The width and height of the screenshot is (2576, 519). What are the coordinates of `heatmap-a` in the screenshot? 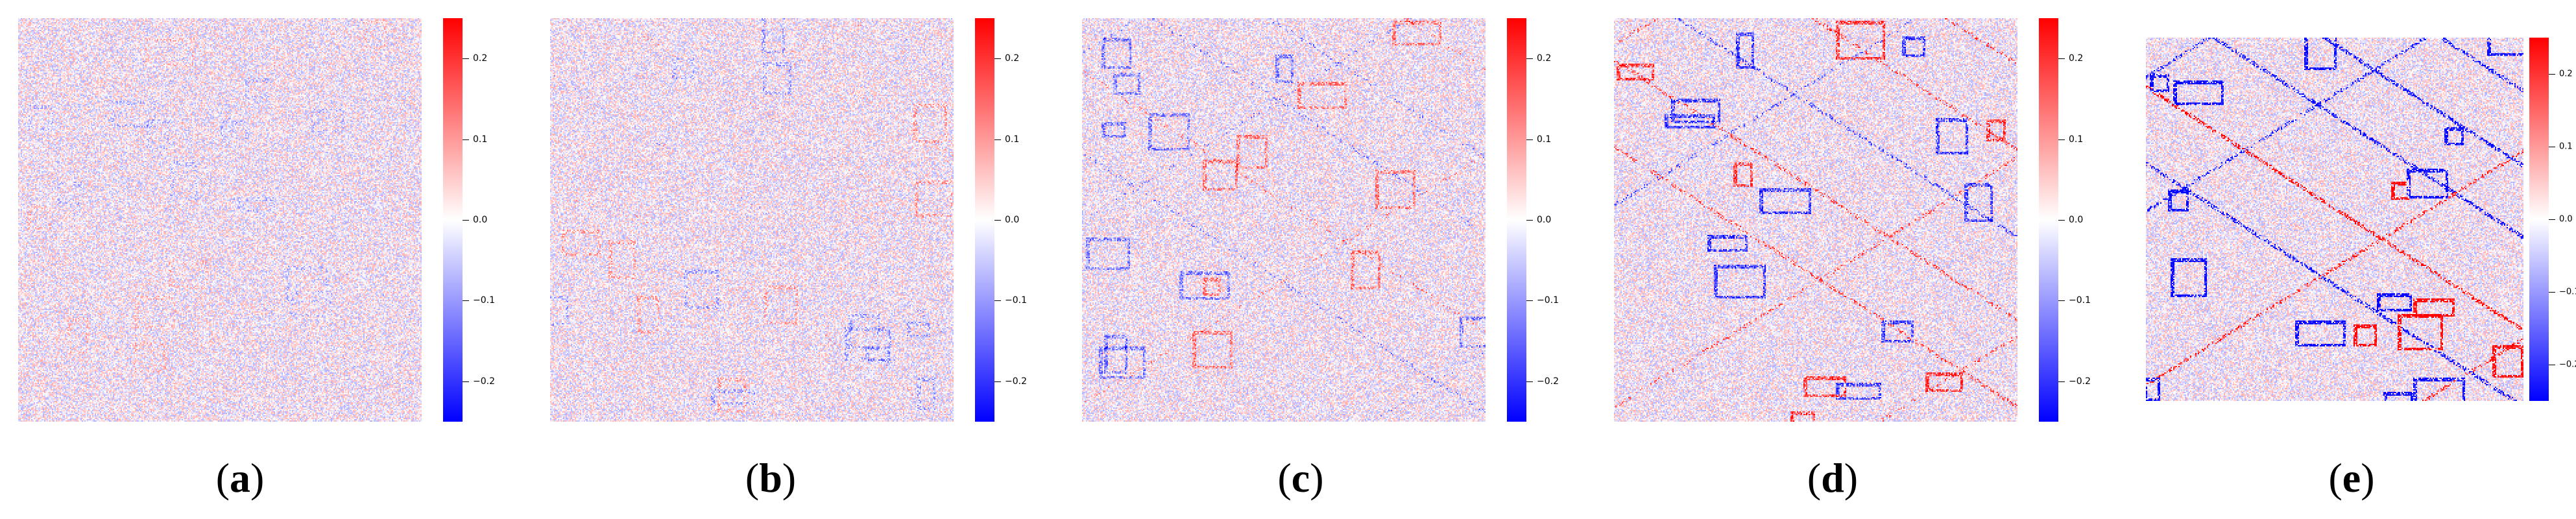 It's located at (220, 220).